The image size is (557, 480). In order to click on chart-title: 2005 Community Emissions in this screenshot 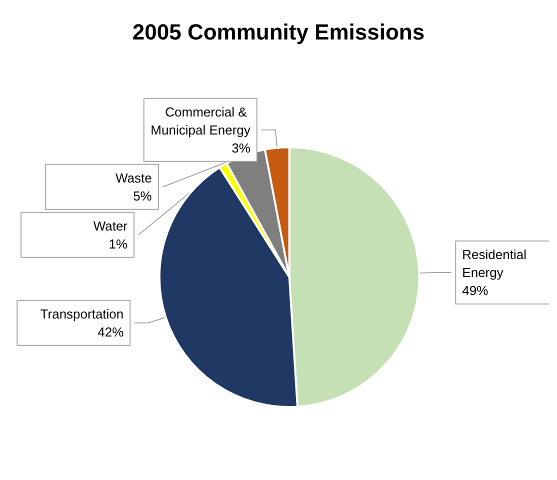, I will do `click(278, 32)`.